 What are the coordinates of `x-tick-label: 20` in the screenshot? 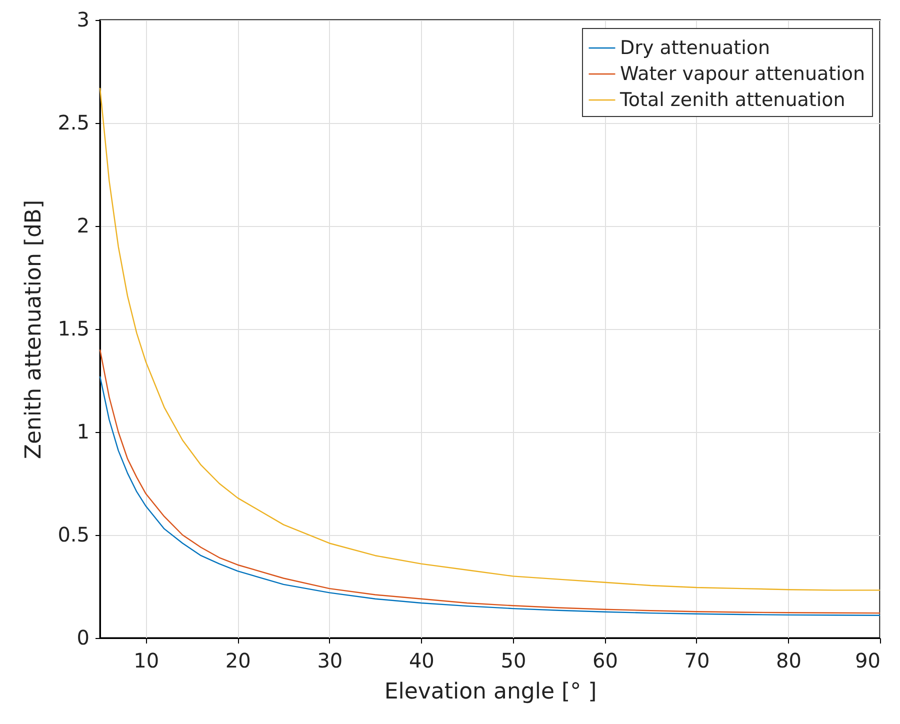 It's located at (238, 660).